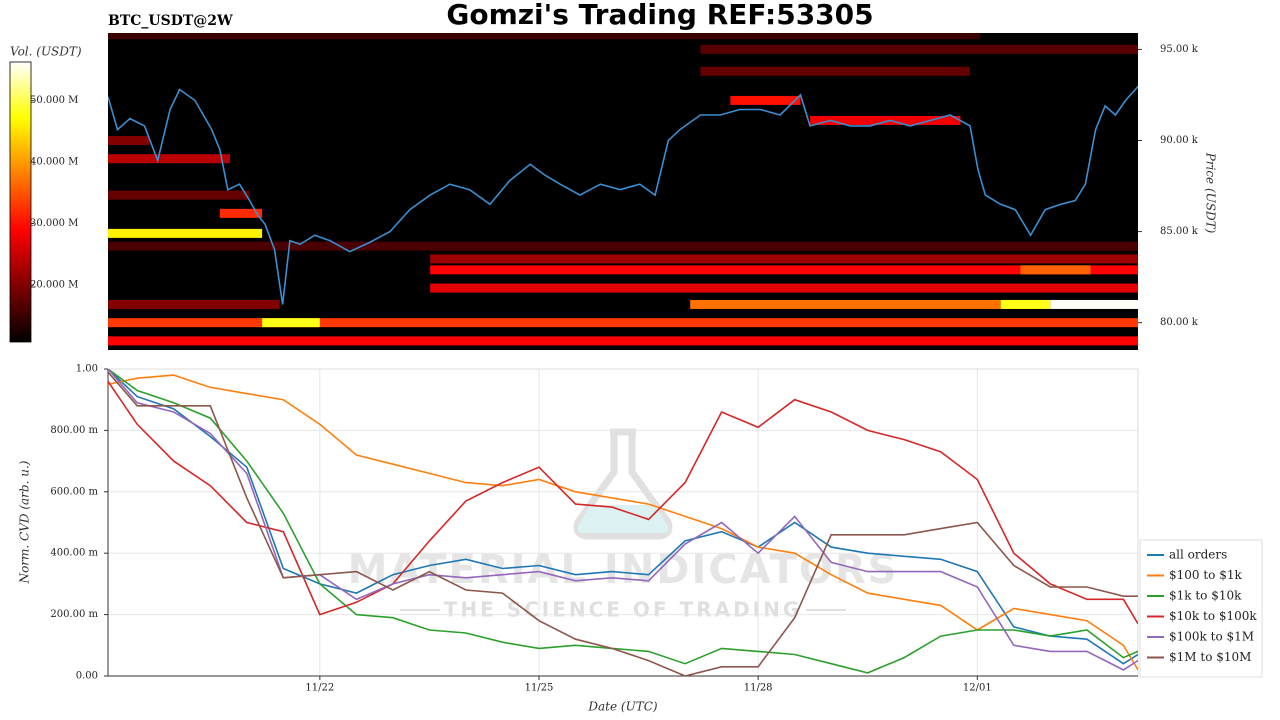 The width and height of the screenshot is (1280, 720). Describe the element at coordinates (1205, 596) in the screenshot. I see `legend-label: $1k to $10k` at that location.